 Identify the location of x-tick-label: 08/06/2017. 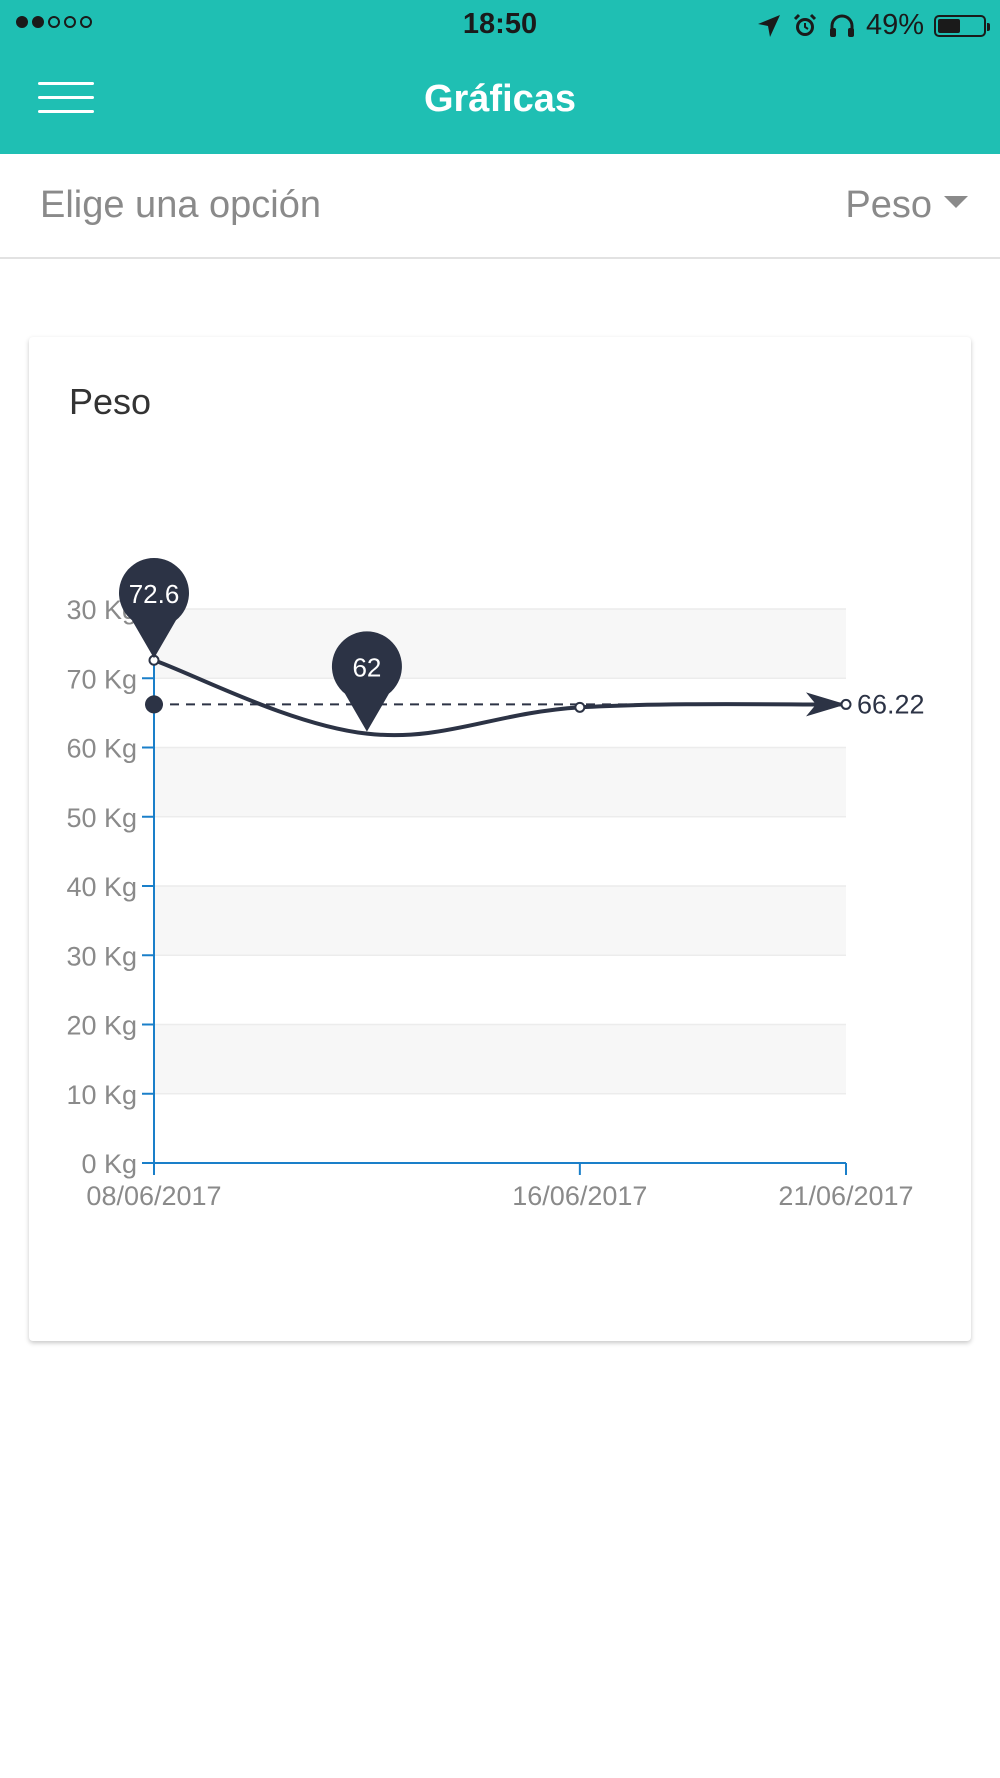
(153, 1196).